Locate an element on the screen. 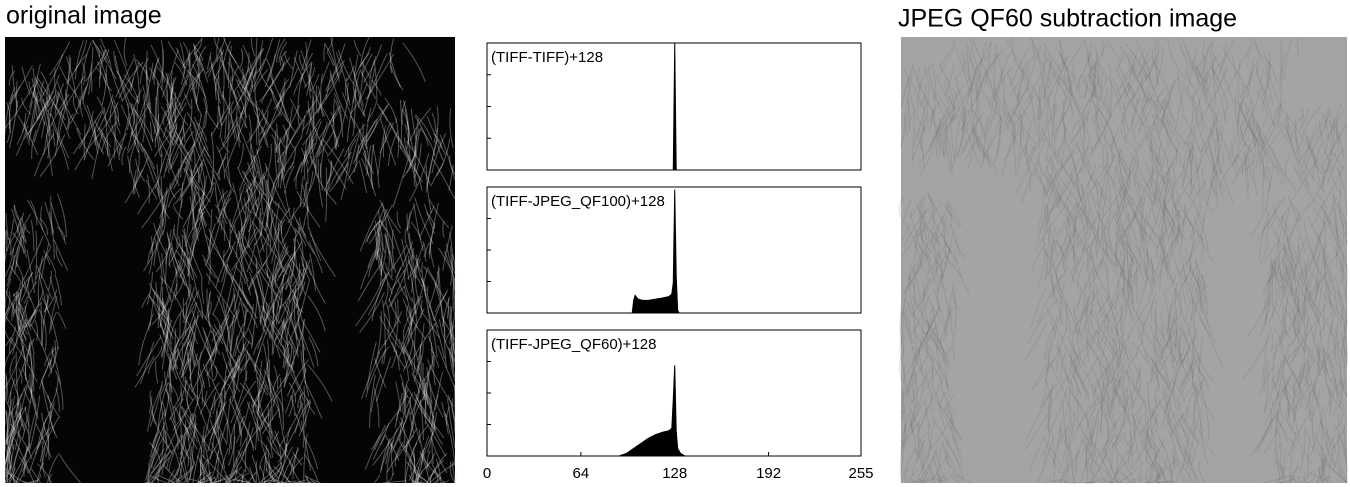 This screenshot has width=1350, height=487. x-tick-label: 64 is located at coordinates (581, 473).